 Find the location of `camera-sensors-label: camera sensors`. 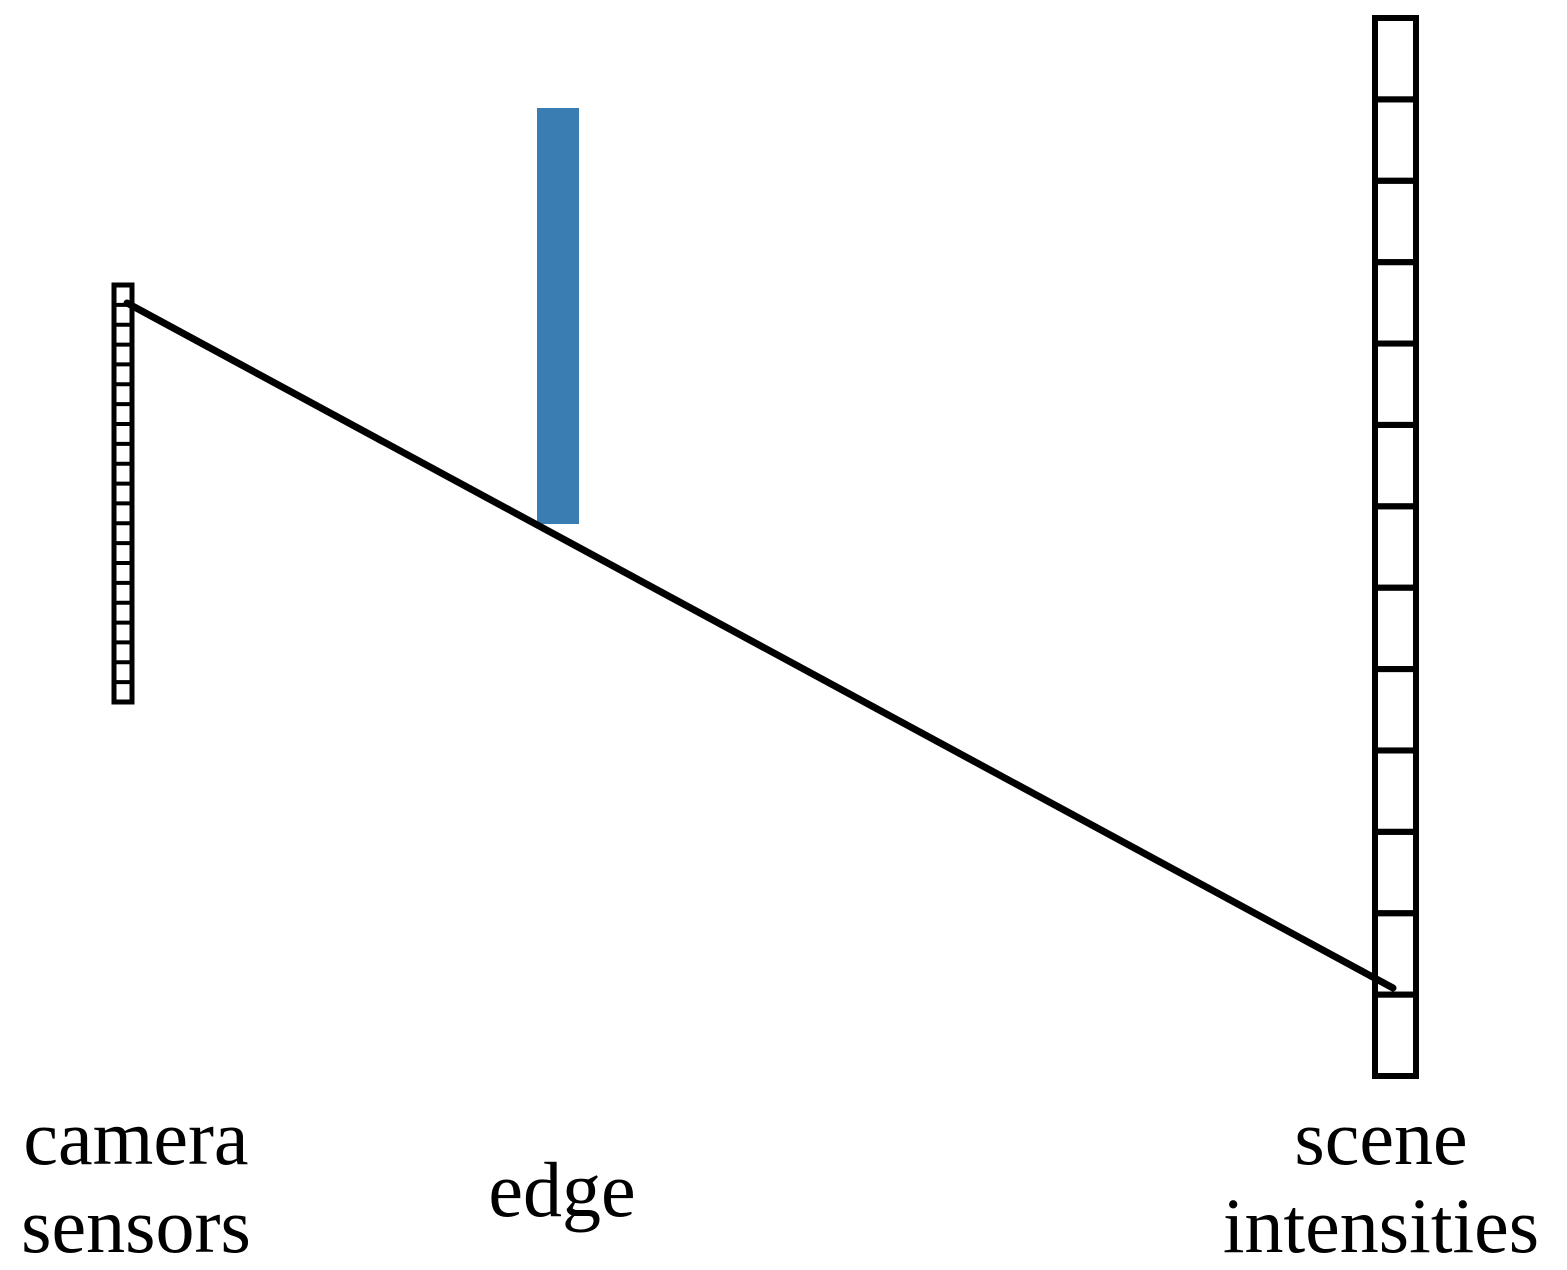

camera-sensors-label: camera sensors is located at coordinates (136, 1182).